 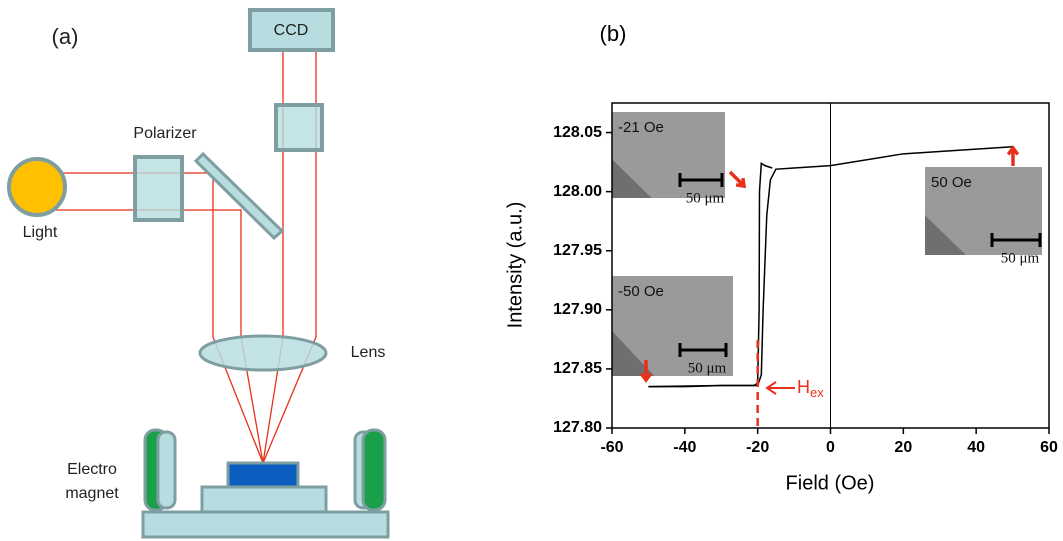 I want to click on annotation-label: Hex, so click(x=810, y=389).